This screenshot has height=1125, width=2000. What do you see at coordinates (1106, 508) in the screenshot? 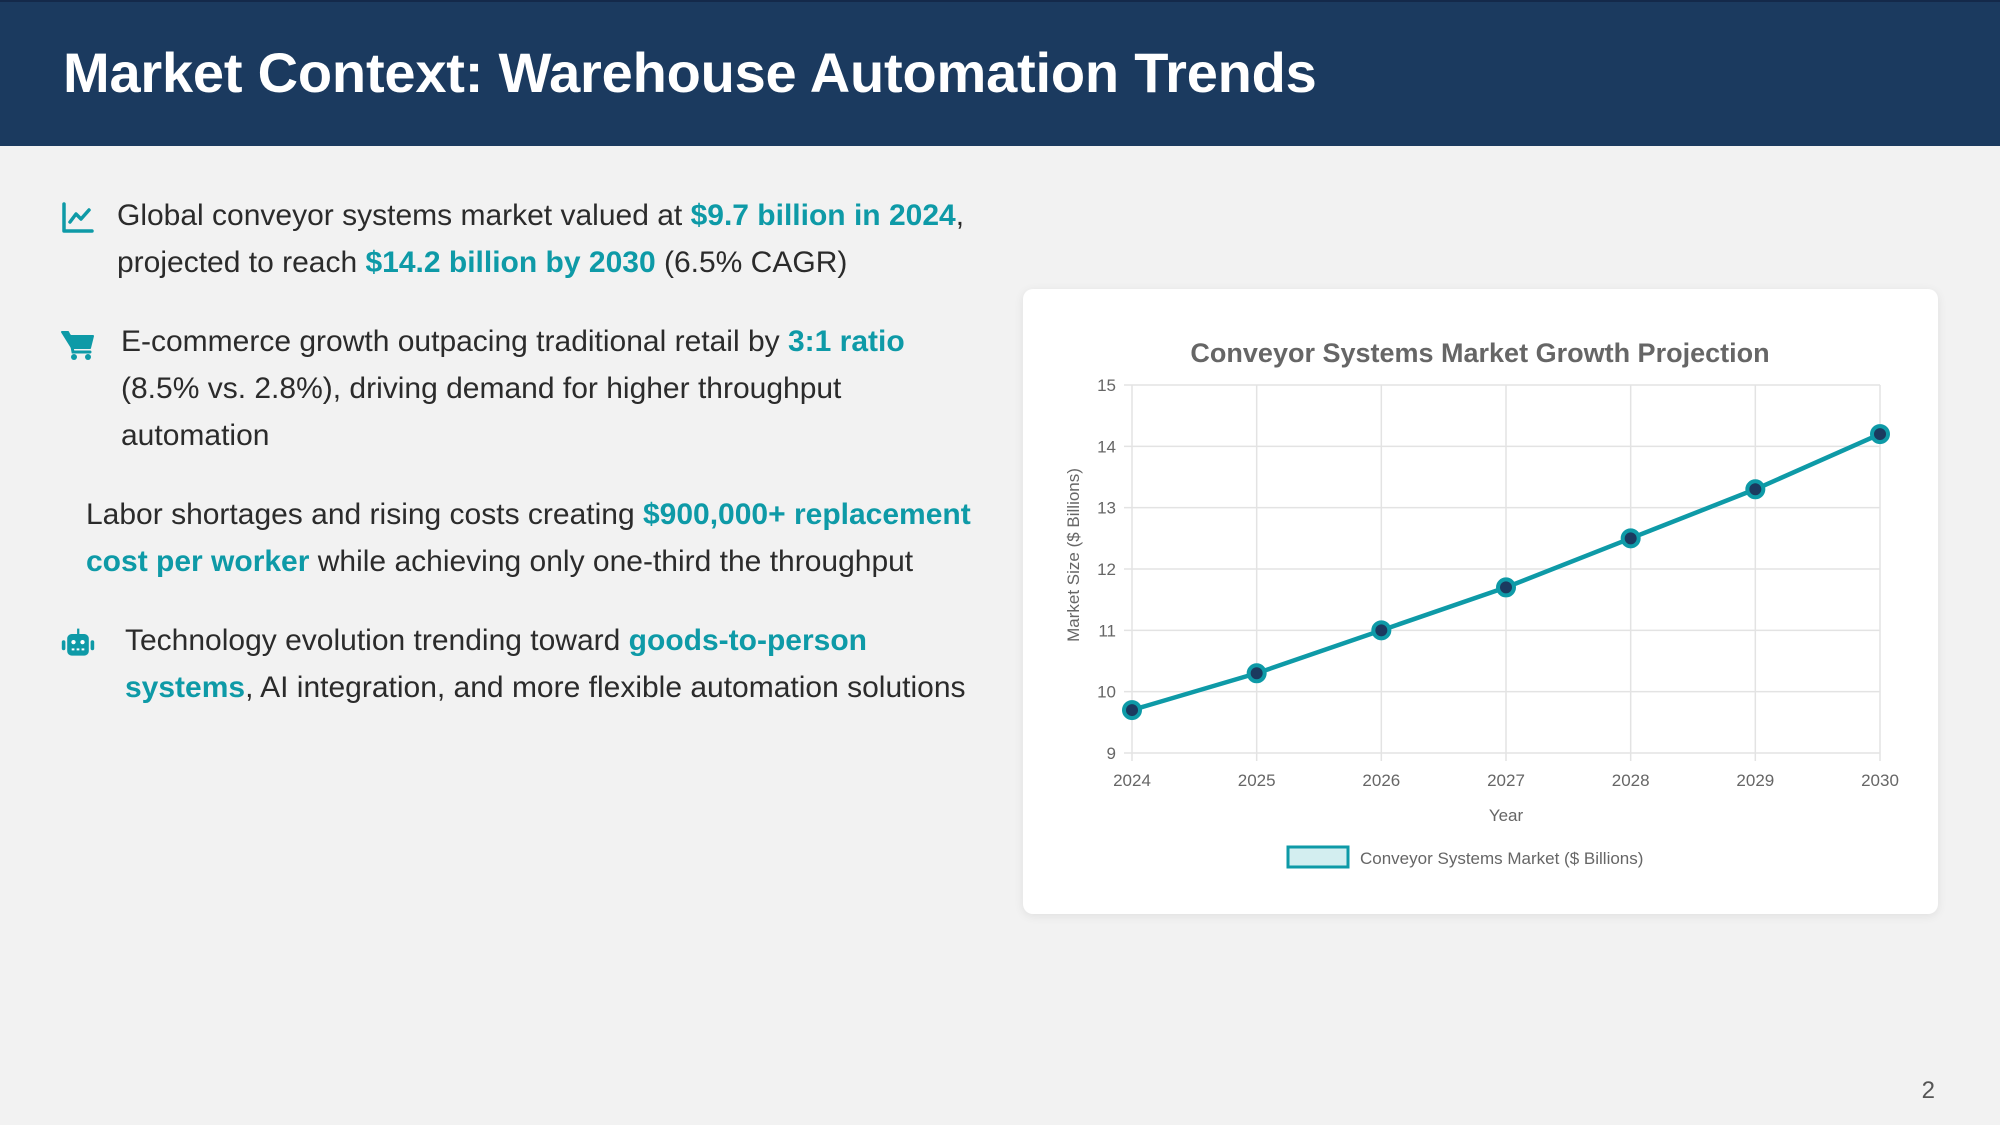
I see `y-tick-label: 13` at bounding box center [1106, 508].